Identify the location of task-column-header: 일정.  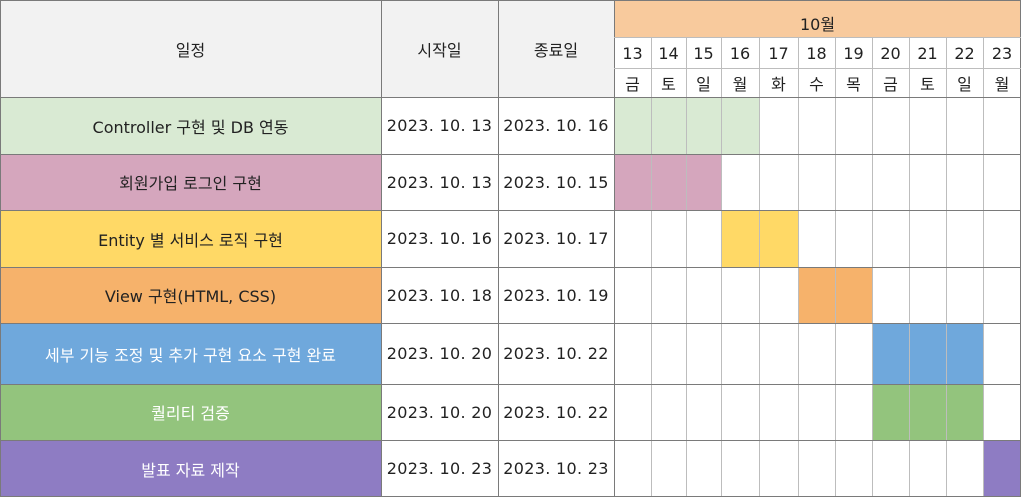
(190, 50).